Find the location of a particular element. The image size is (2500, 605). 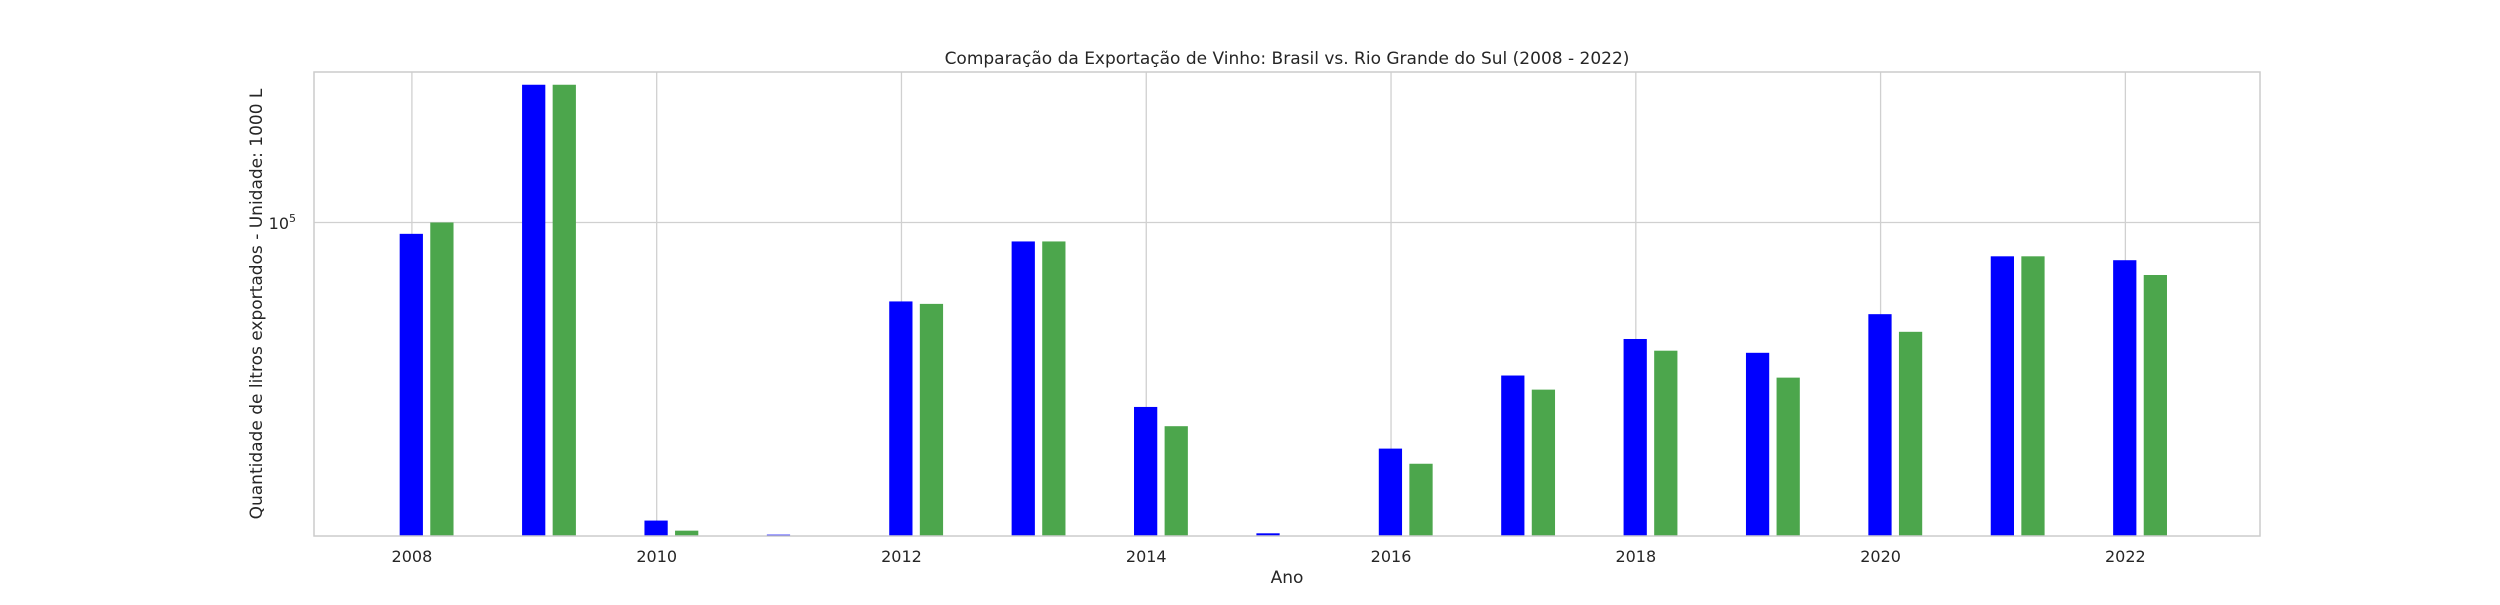

x-tick-label: 2014 is located at coordinates (1146, 556).